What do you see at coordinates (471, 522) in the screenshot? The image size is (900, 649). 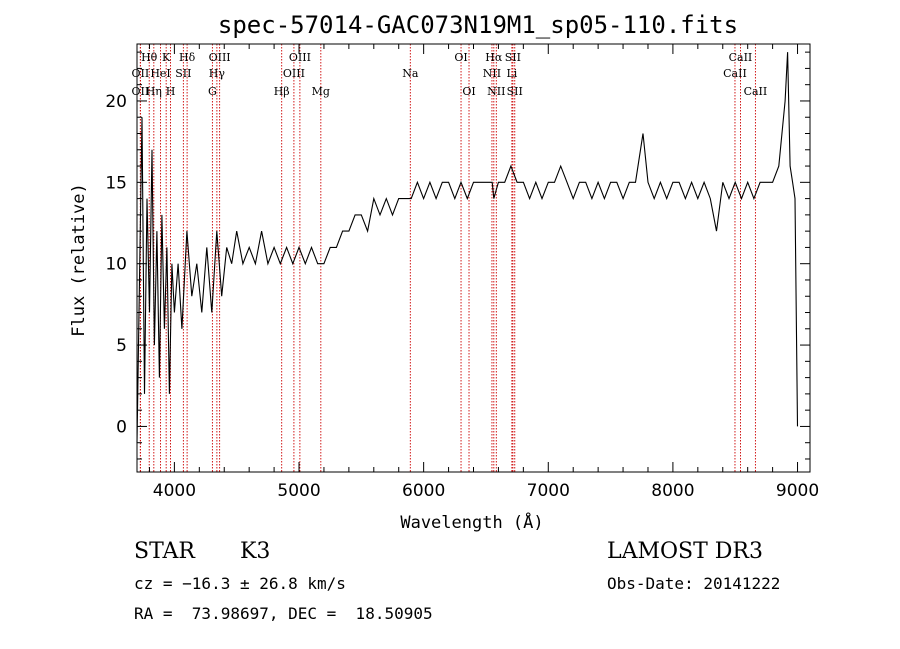 I see `x-axis-label: Wavelength (Å)` at bounding box center [471, 522].